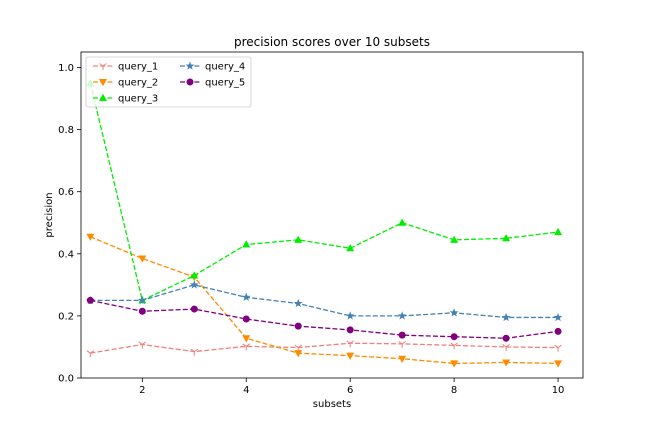 The image size is (648, 432). I want to click on legend-label: query_3, so click(138, 99).